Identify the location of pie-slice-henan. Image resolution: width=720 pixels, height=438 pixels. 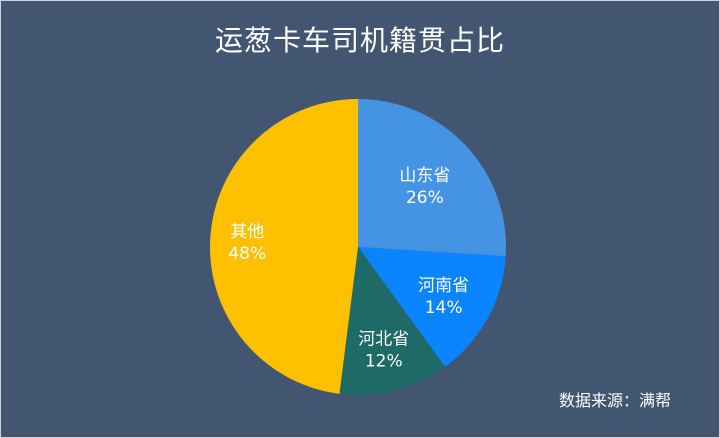
(432, 307).